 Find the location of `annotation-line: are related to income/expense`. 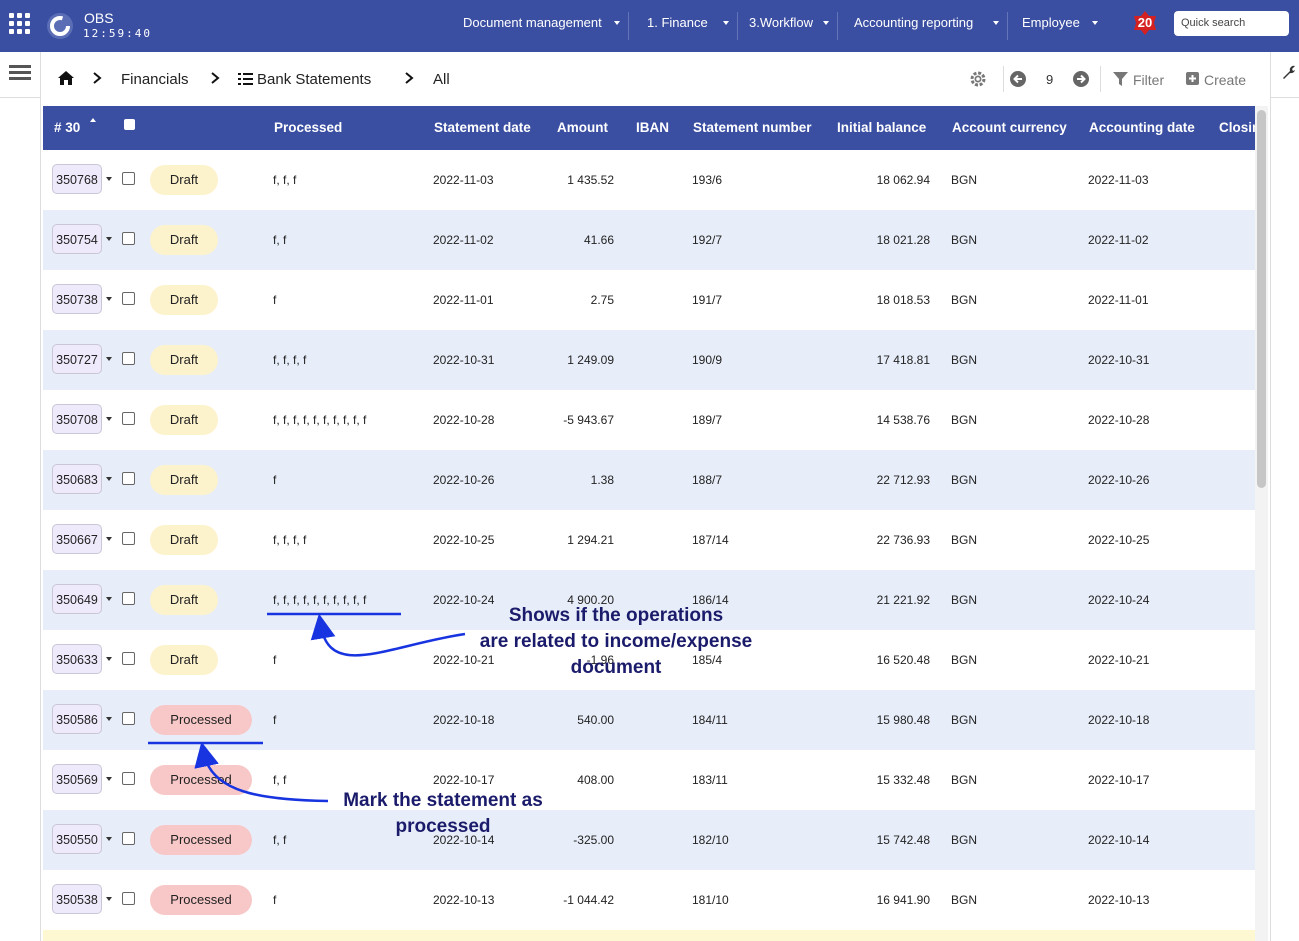

annotation-line: are related to income/expense is located at coordinates (616, 642).